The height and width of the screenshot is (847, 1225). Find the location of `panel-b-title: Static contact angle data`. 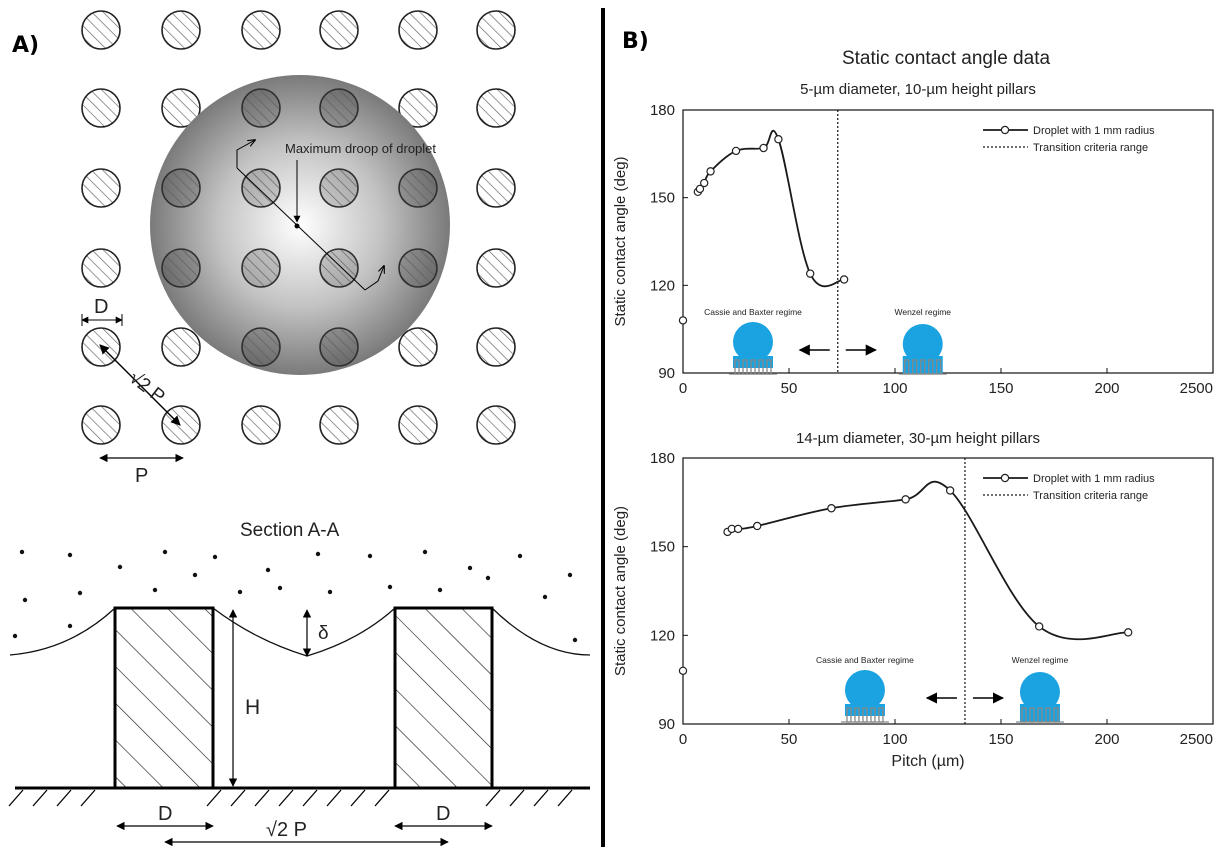

panel-b-title: Static contact angle data is located at coordinates (946, 58).